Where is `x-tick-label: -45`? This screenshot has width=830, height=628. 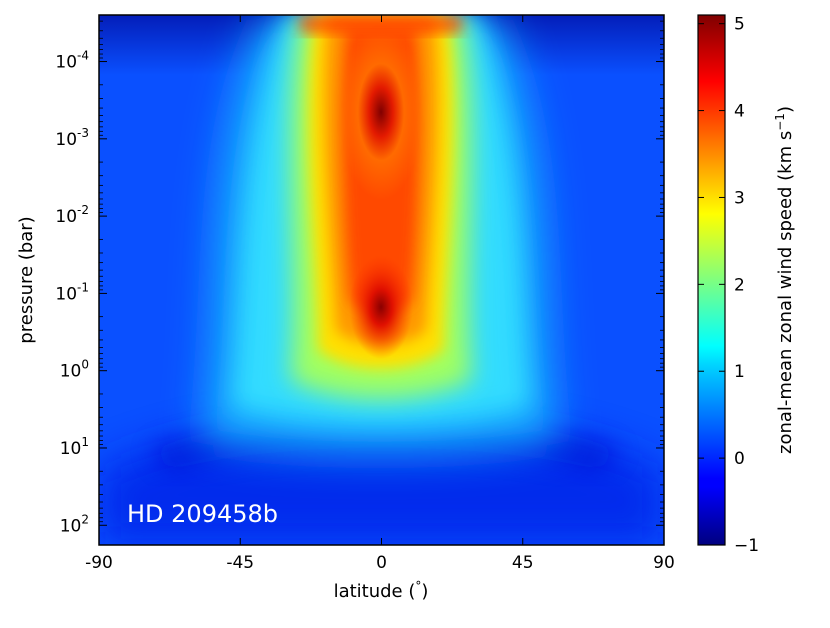 x-tick-label: -45 is located at coordinates (240, 563).